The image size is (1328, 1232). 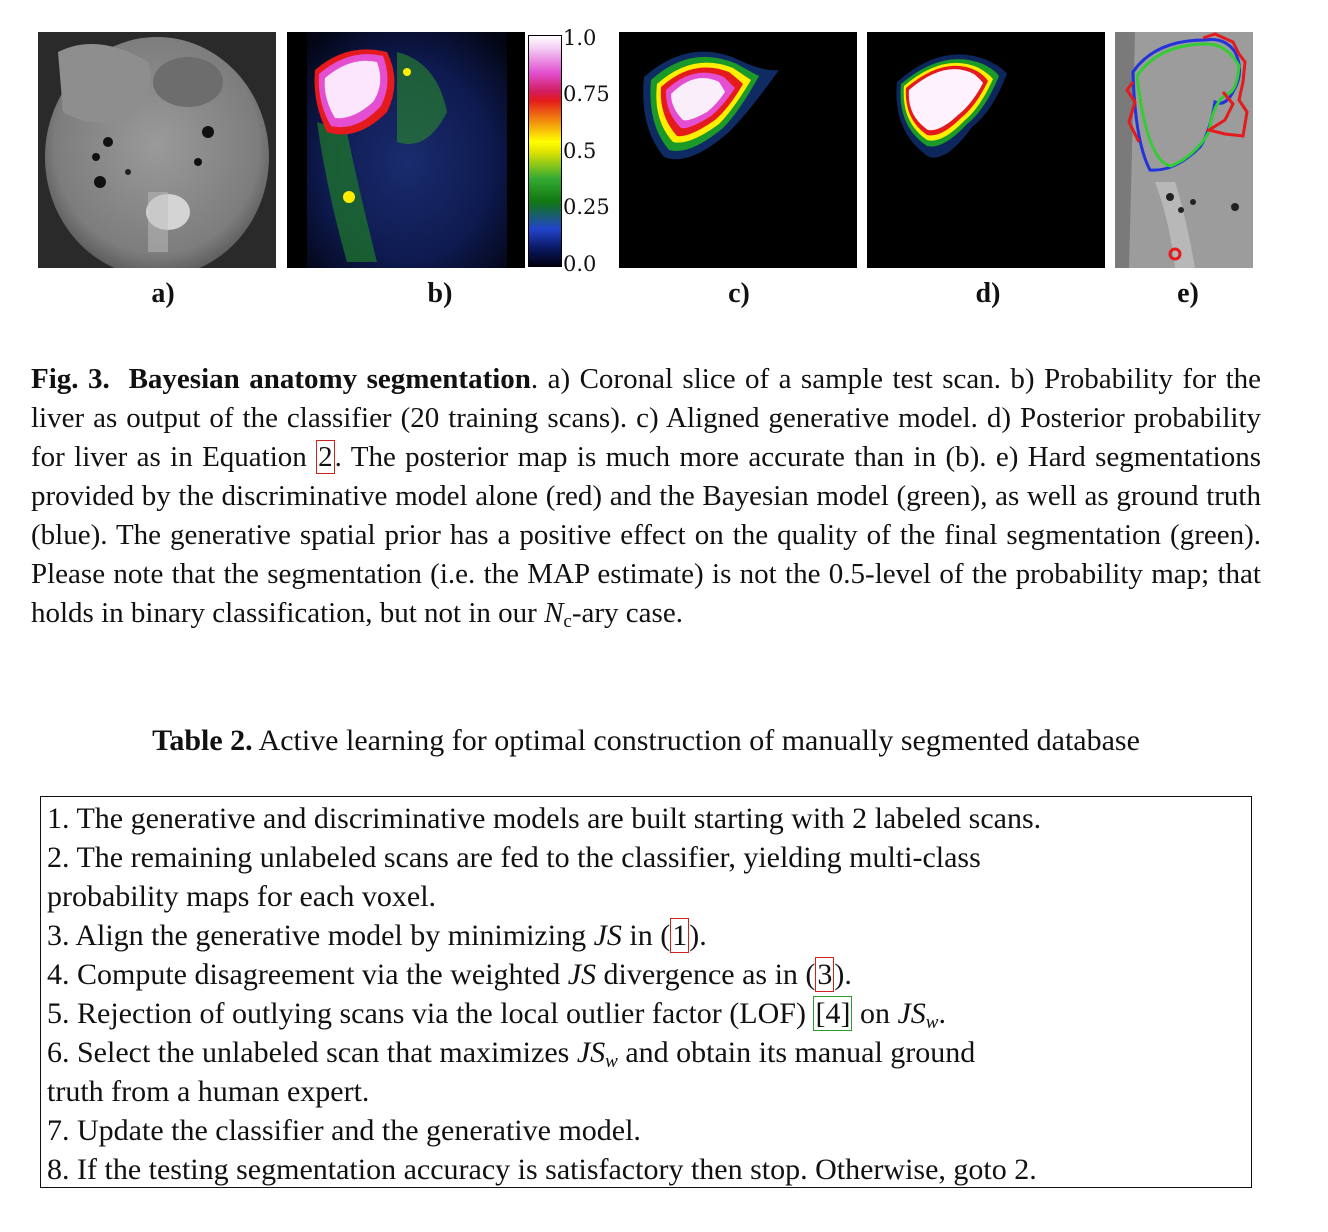 What do you see at coordinates (580, 151) in the screenshot?
I see `colorbar-tick-05: 0.5` at bounding box center [580, 151].